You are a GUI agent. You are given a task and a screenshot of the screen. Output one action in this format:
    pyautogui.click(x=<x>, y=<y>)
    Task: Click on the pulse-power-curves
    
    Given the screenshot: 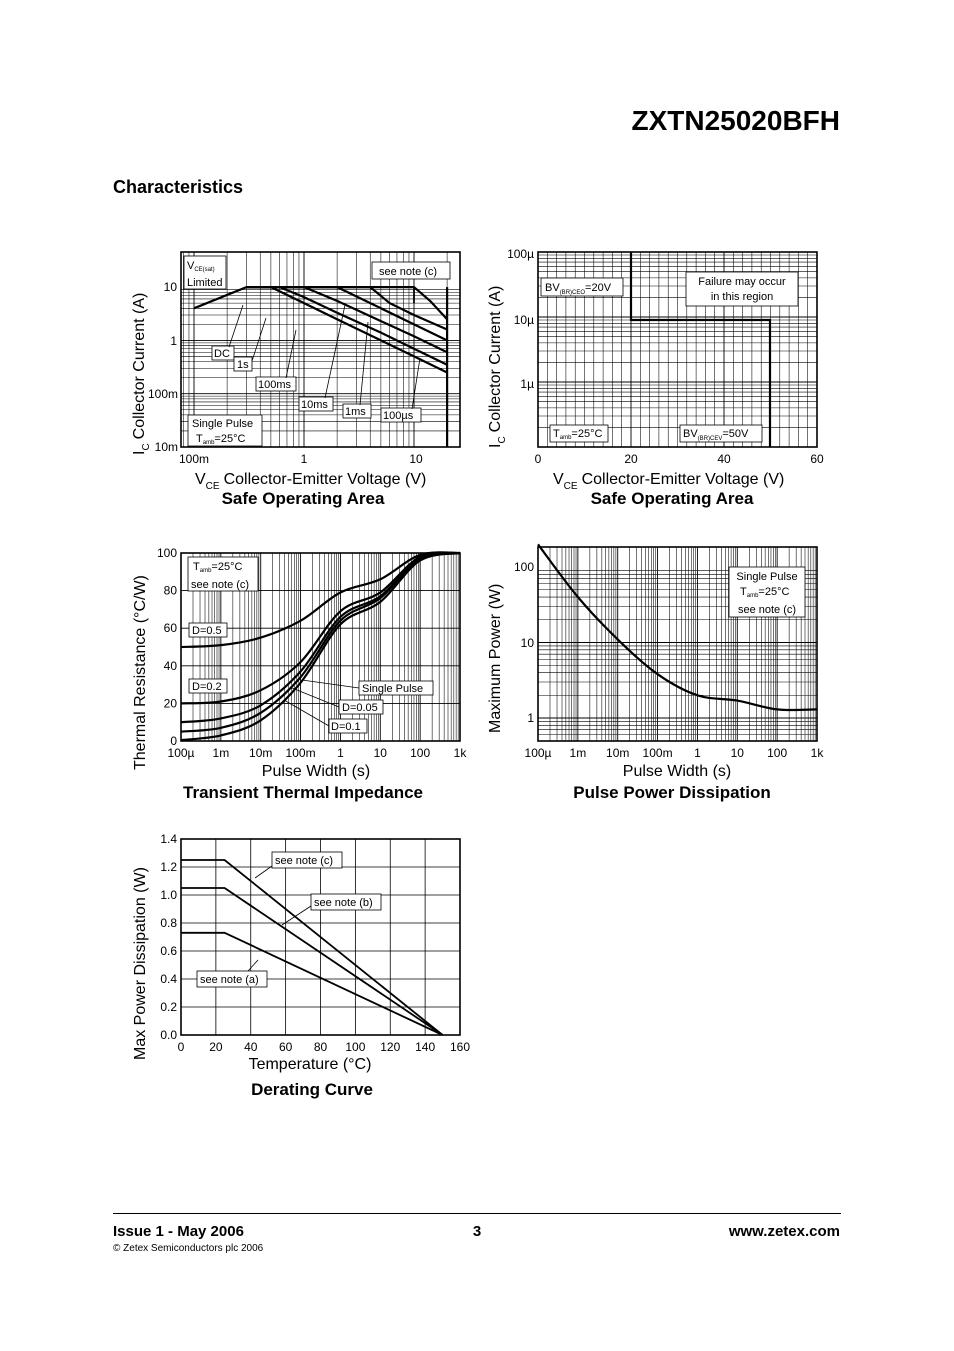 What is the action you would take?
    pyautogui.click(x=677, y=627)
    